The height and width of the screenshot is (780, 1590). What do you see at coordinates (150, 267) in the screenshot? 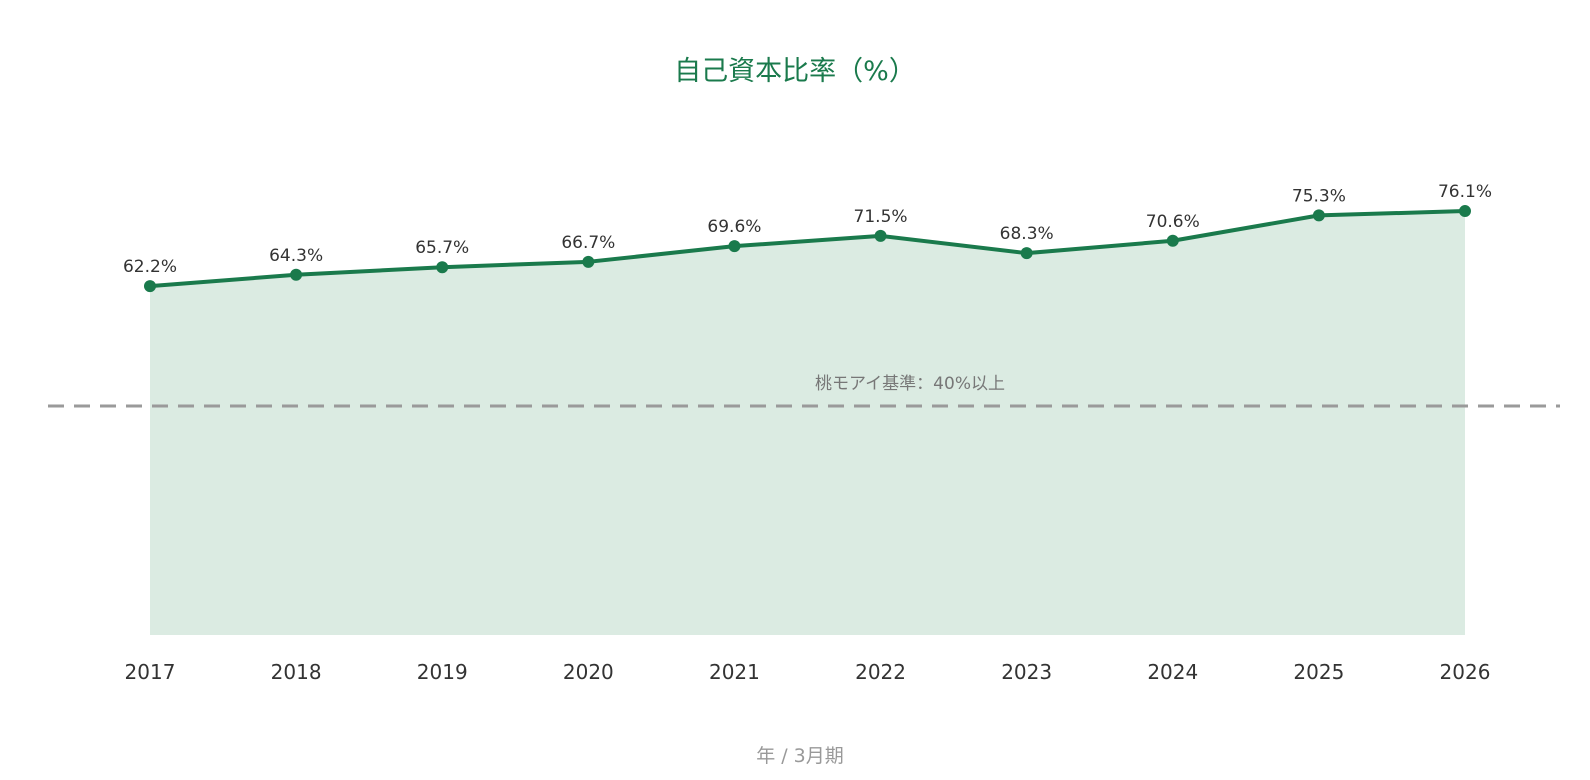
I see `data-label-2017: 62.2%` at bounding box center [150, 267].